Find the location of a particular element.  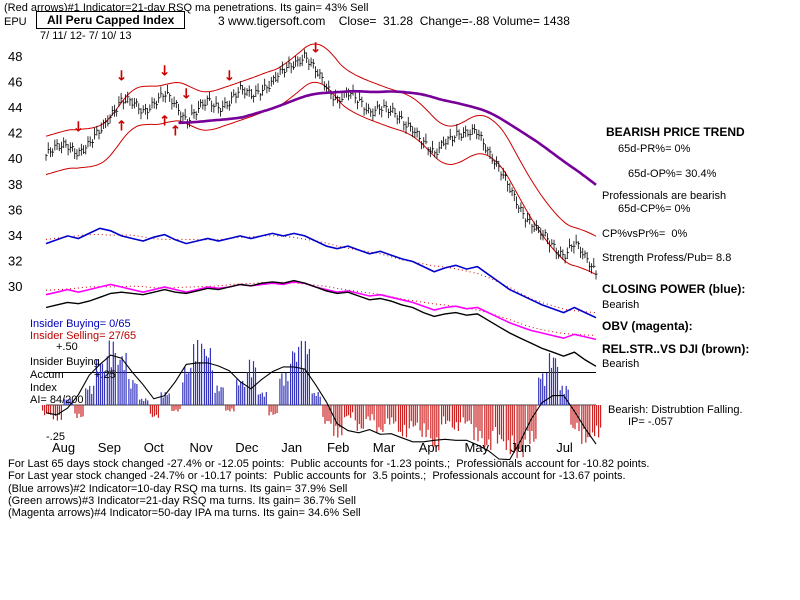

price-axis-label: 46 is located at coordinates (15, 82).